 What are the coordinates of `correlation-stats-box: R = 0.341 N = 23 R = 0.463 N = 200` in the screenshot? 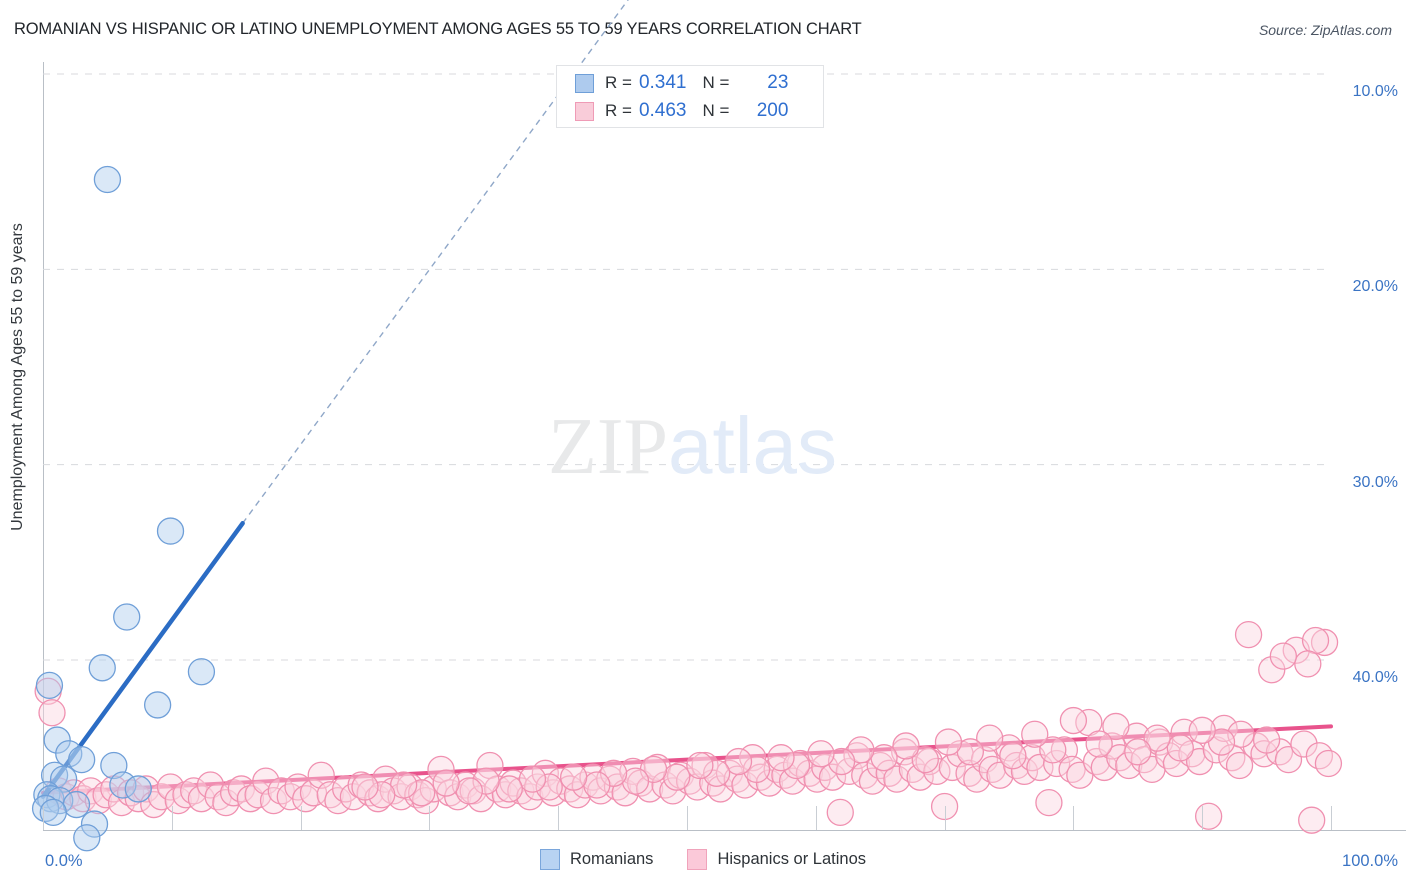 It's located at (690, 96).